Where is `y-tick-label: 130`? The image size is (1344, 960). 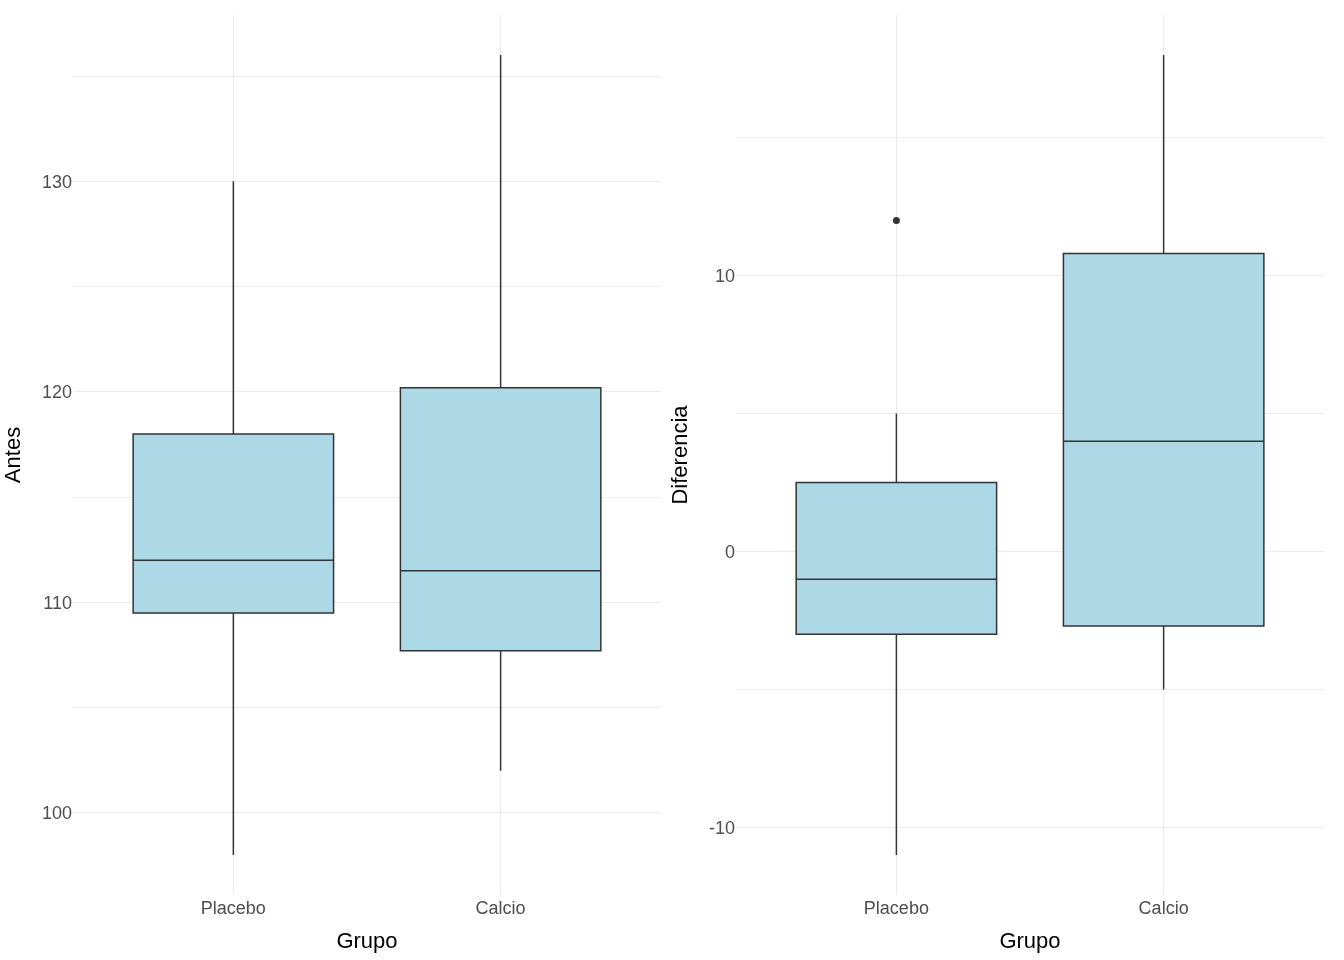
y-tick-label: 130 is located at coordinates (56, 181).